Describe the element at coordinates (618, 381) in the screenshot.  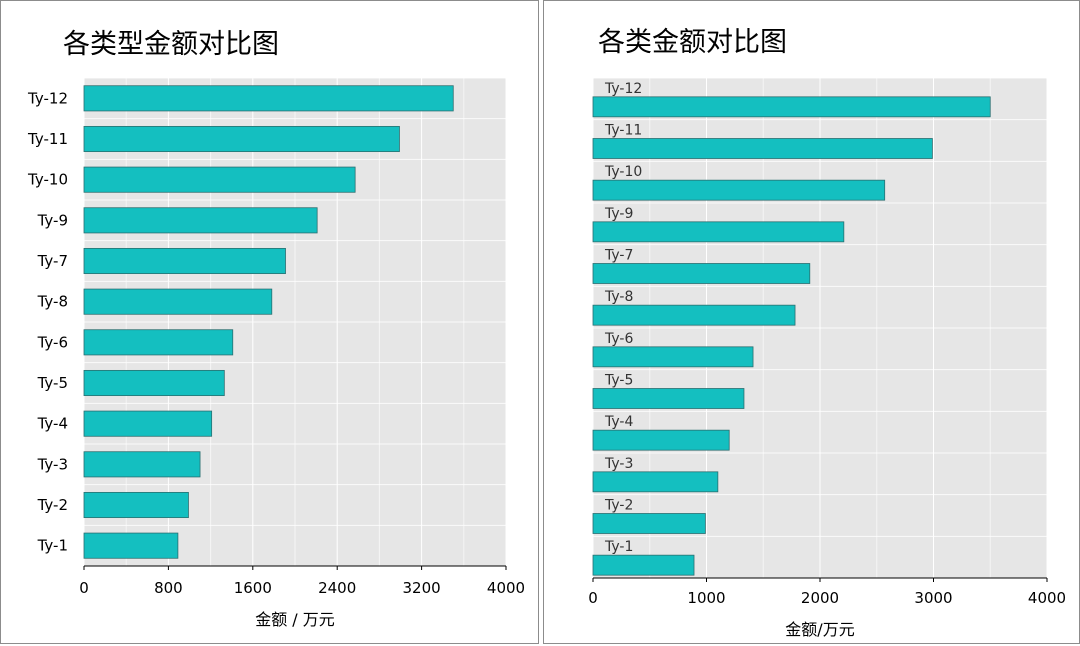
I see `right-category-label: Ty-5` at that location.